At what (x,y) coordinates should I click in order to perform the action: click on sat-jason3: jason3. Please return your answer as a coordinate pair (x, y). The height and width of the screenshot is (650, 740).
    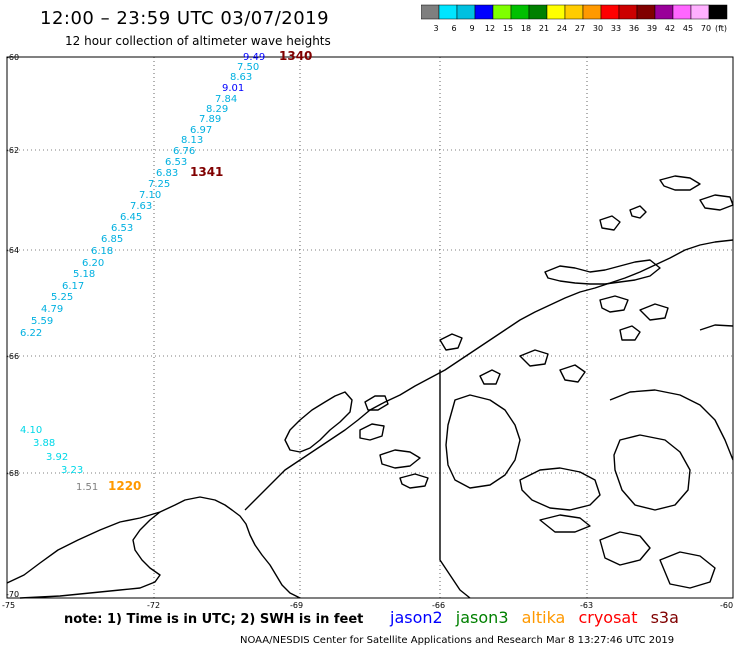
    Looking at the image, I should click on (482, 617).